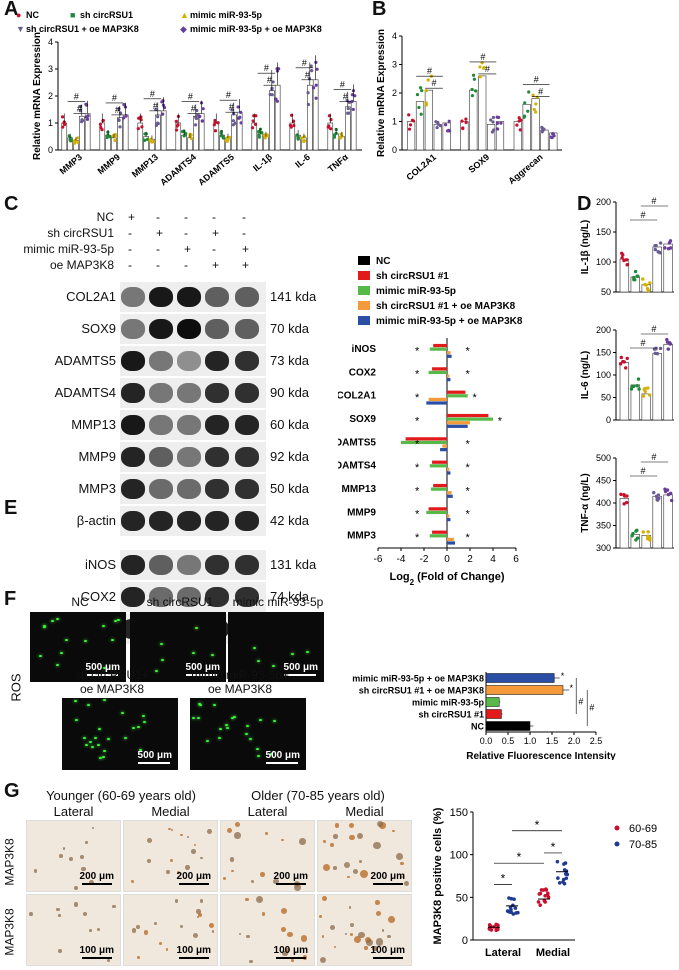 This screenshot has width=679, height=970. I want to click on ros-fluorescence-image: 500 μm, so click(78, 647).